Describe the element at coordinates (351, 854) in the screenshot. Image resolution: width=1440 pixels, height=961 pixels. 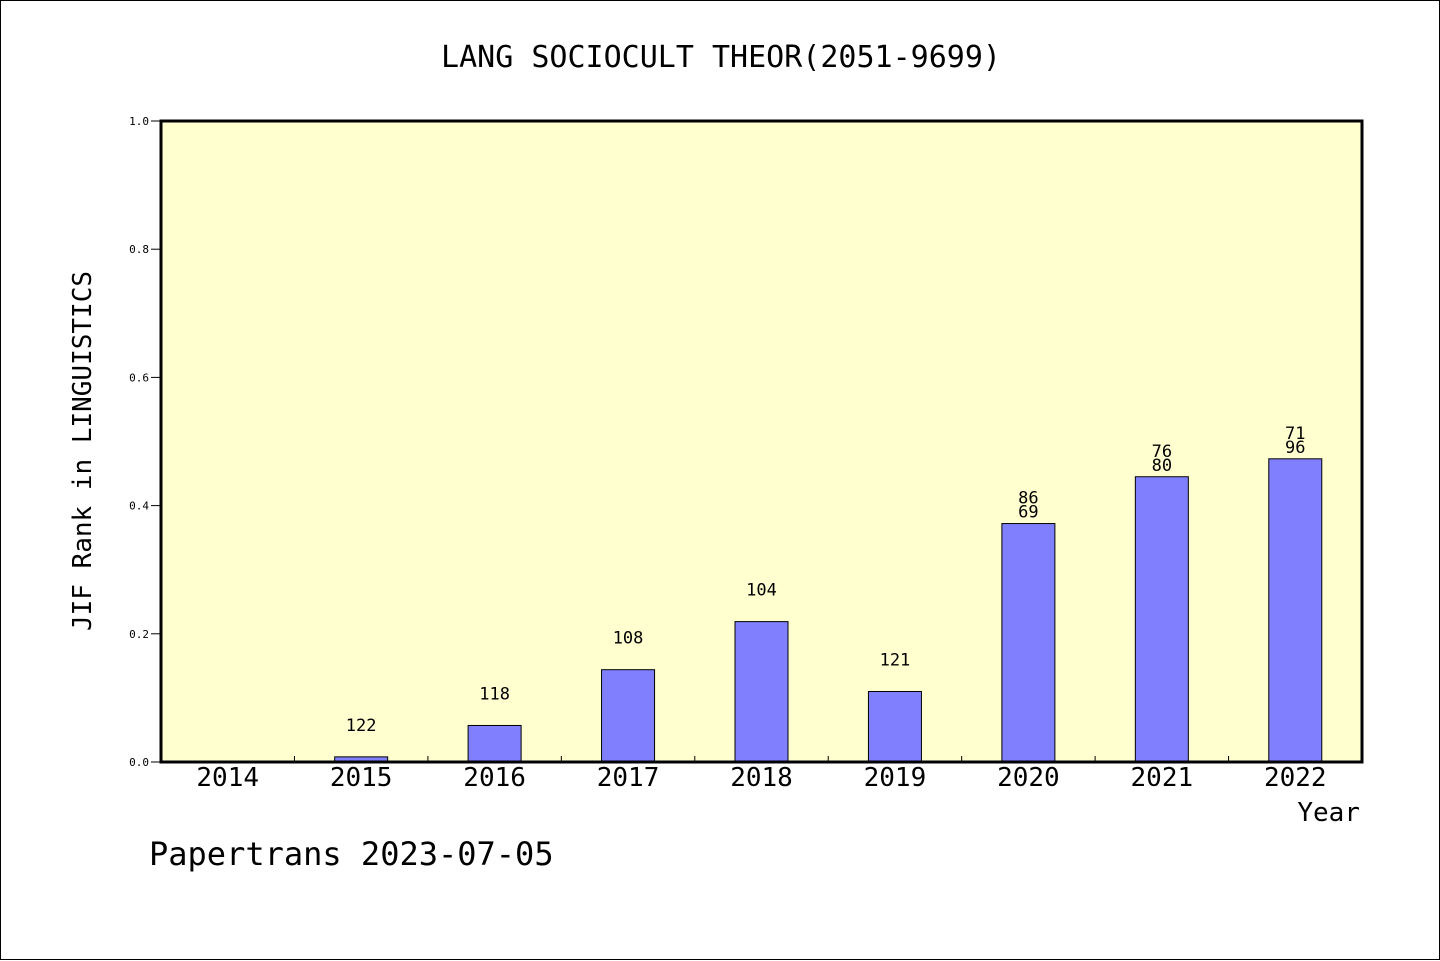
I see `footer-credit: Papertrans 2023-07-05` at that location.